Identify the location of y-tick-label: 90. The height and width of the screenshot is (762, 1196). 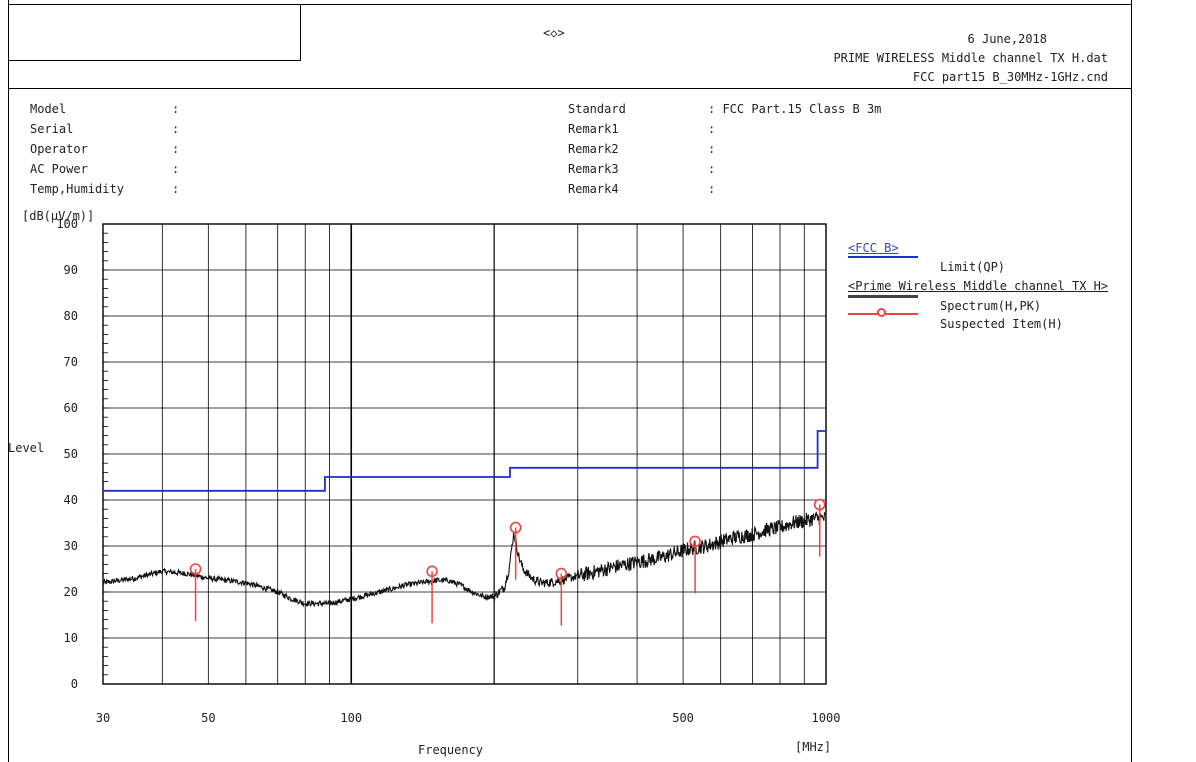
(71, 270).